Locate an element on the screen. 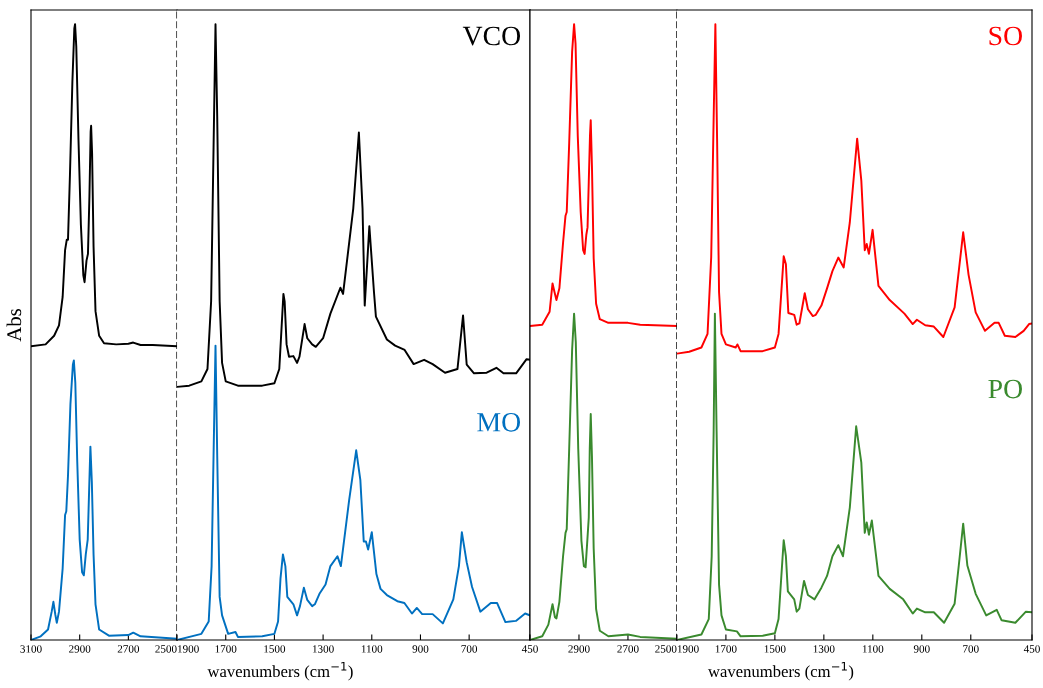 The width and height of the screenshot is (1043, 688). y-axis-title: Abs is located at coordinates (14, 325).